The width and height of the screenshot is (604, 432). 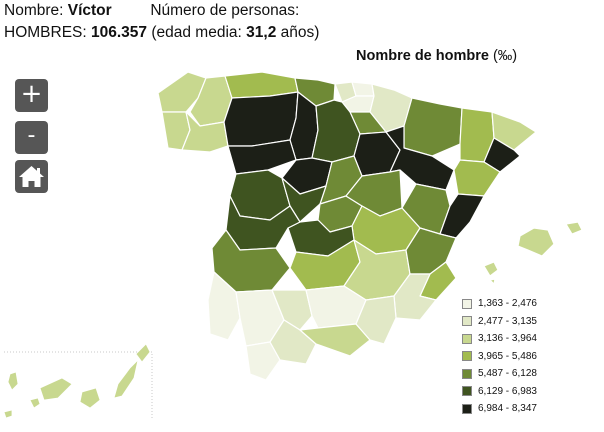 I want to click on age-suffix: años), so click(x=300, y=32).